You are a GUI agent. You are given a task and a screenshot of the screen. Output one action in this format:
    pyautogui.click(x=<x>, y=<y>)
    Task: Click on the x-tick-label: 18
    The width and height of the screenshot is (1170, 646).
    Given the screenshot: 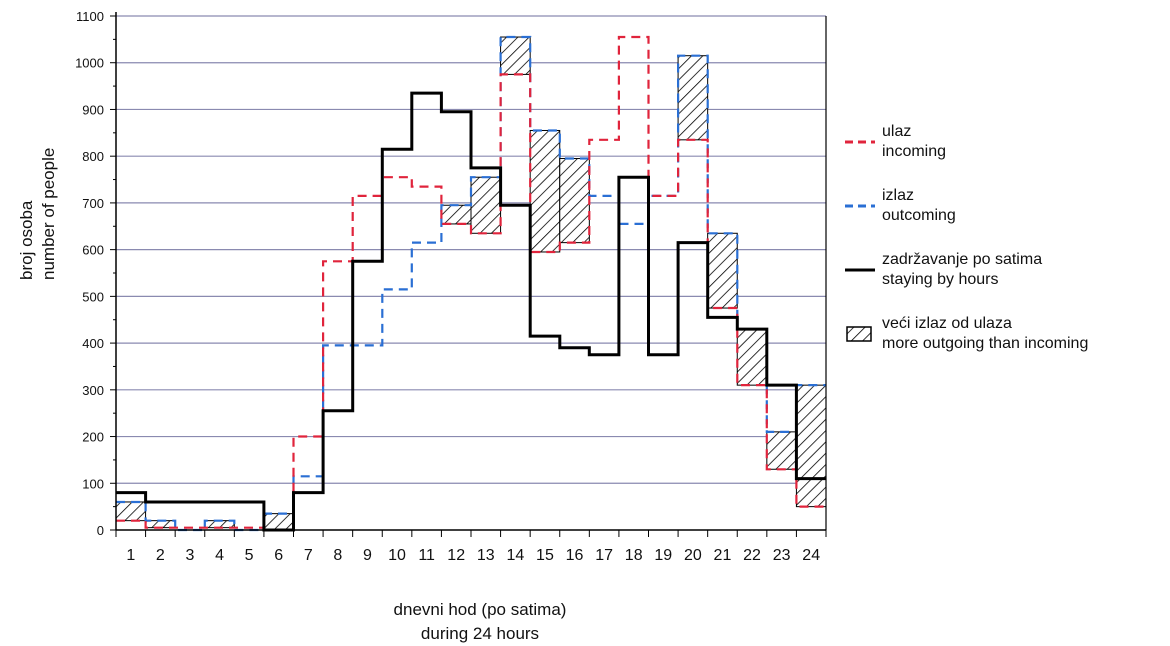 What is the action you would take?
    pyautogui.click(x=634, y=555)
    